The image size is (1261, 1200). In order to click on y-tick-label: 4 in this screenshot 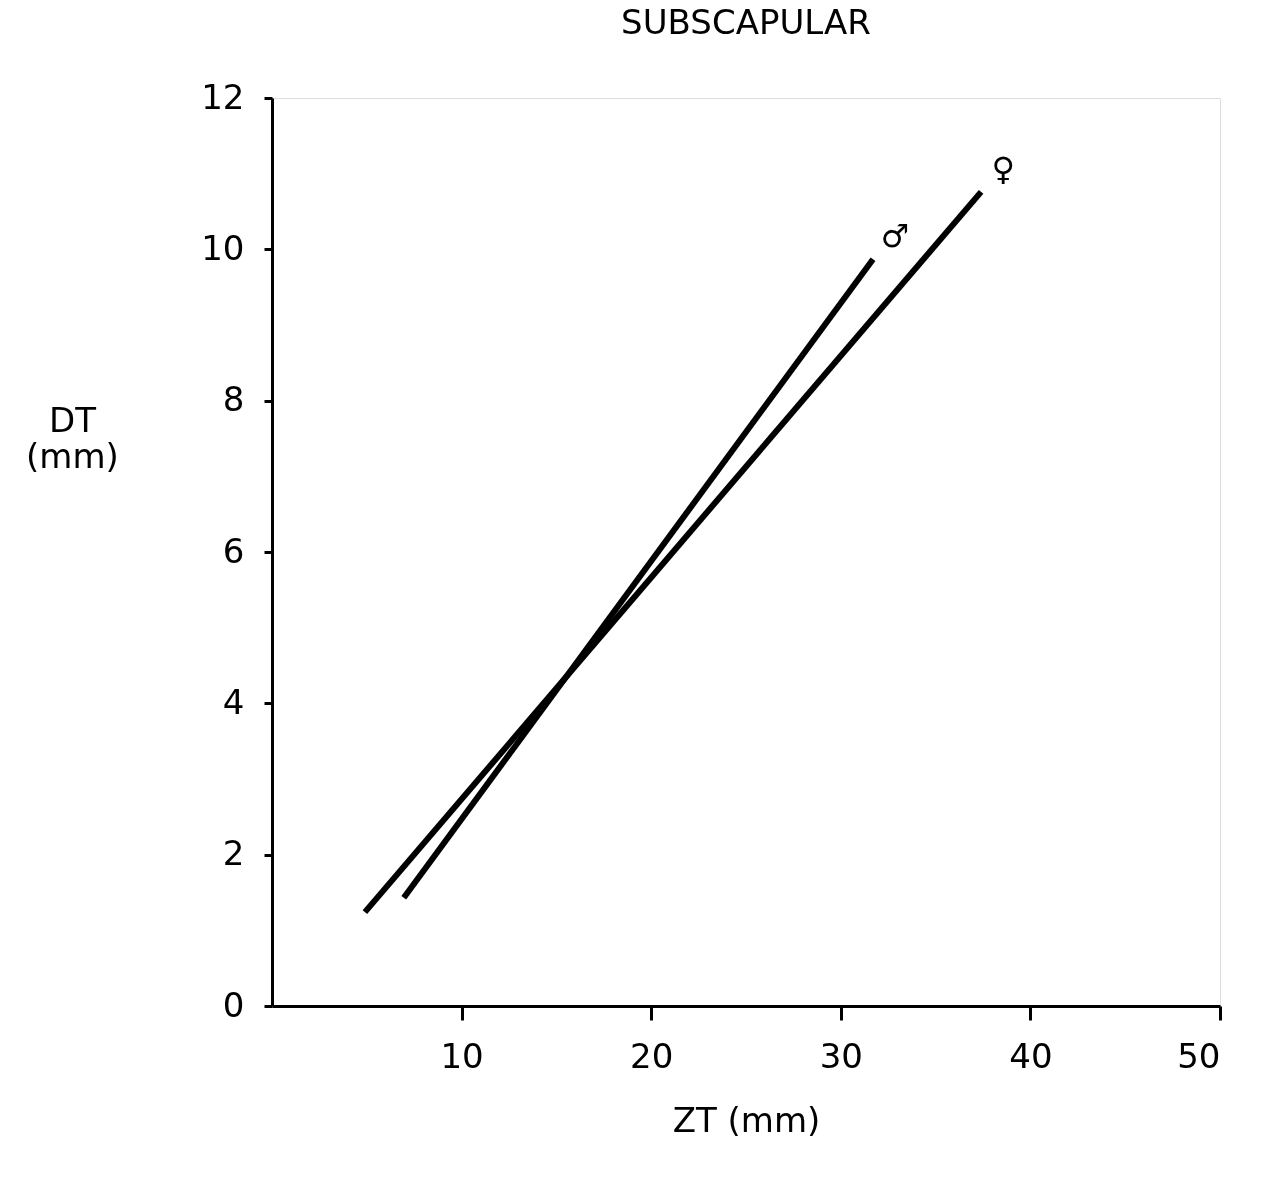, I will do `click(233, 701)`.